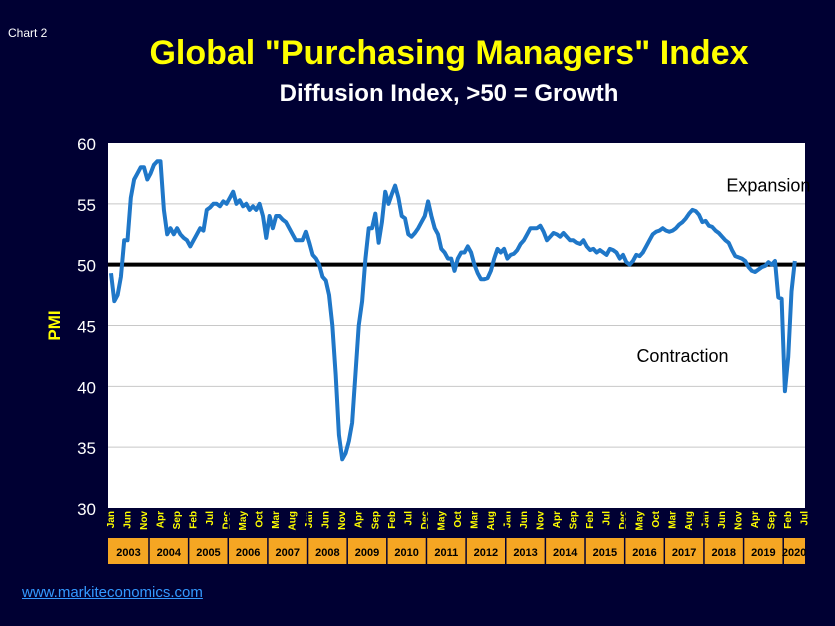 The image size is (835, 626). I want to click on x-year-label: 2007, so click(287, 553).